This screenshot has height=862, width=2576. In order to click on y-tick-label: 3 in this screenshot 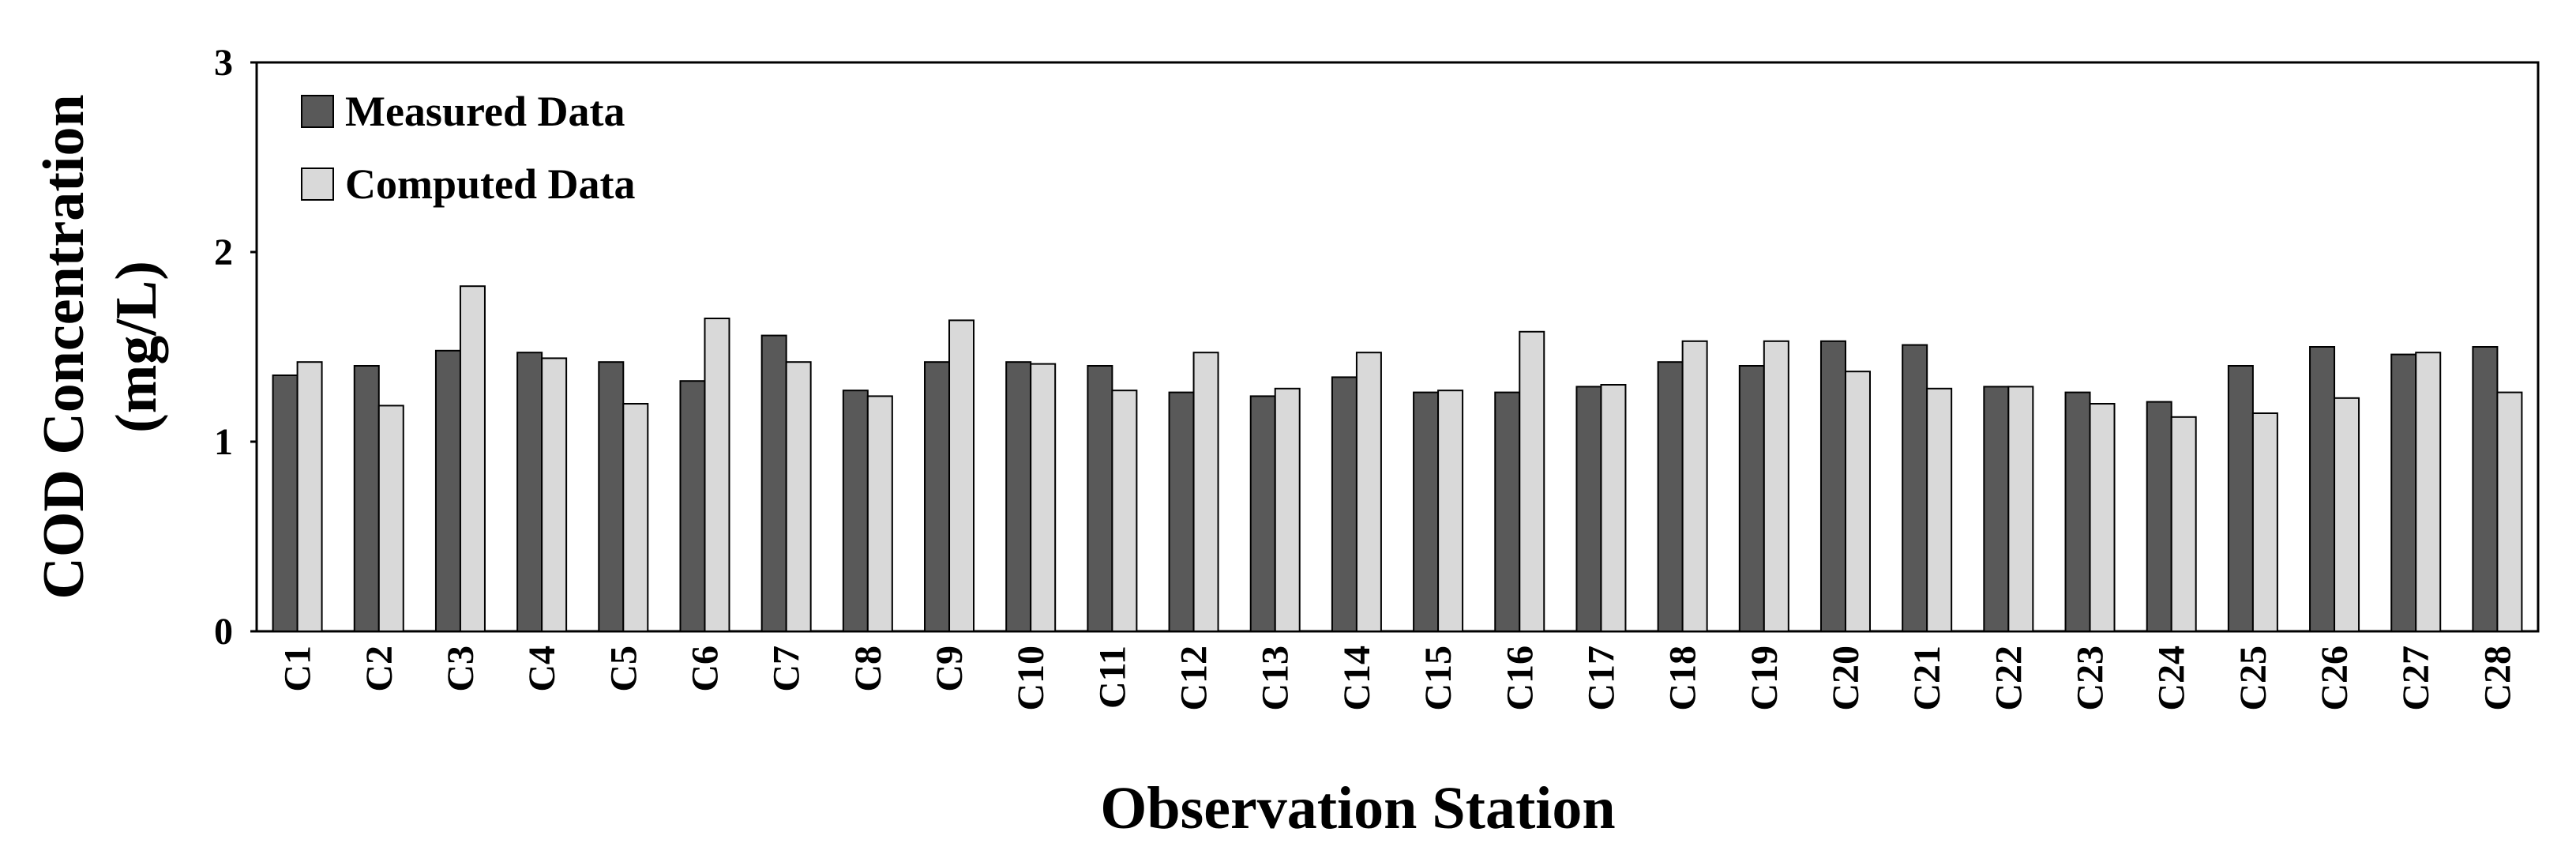, I will do `click(223, 63)`.